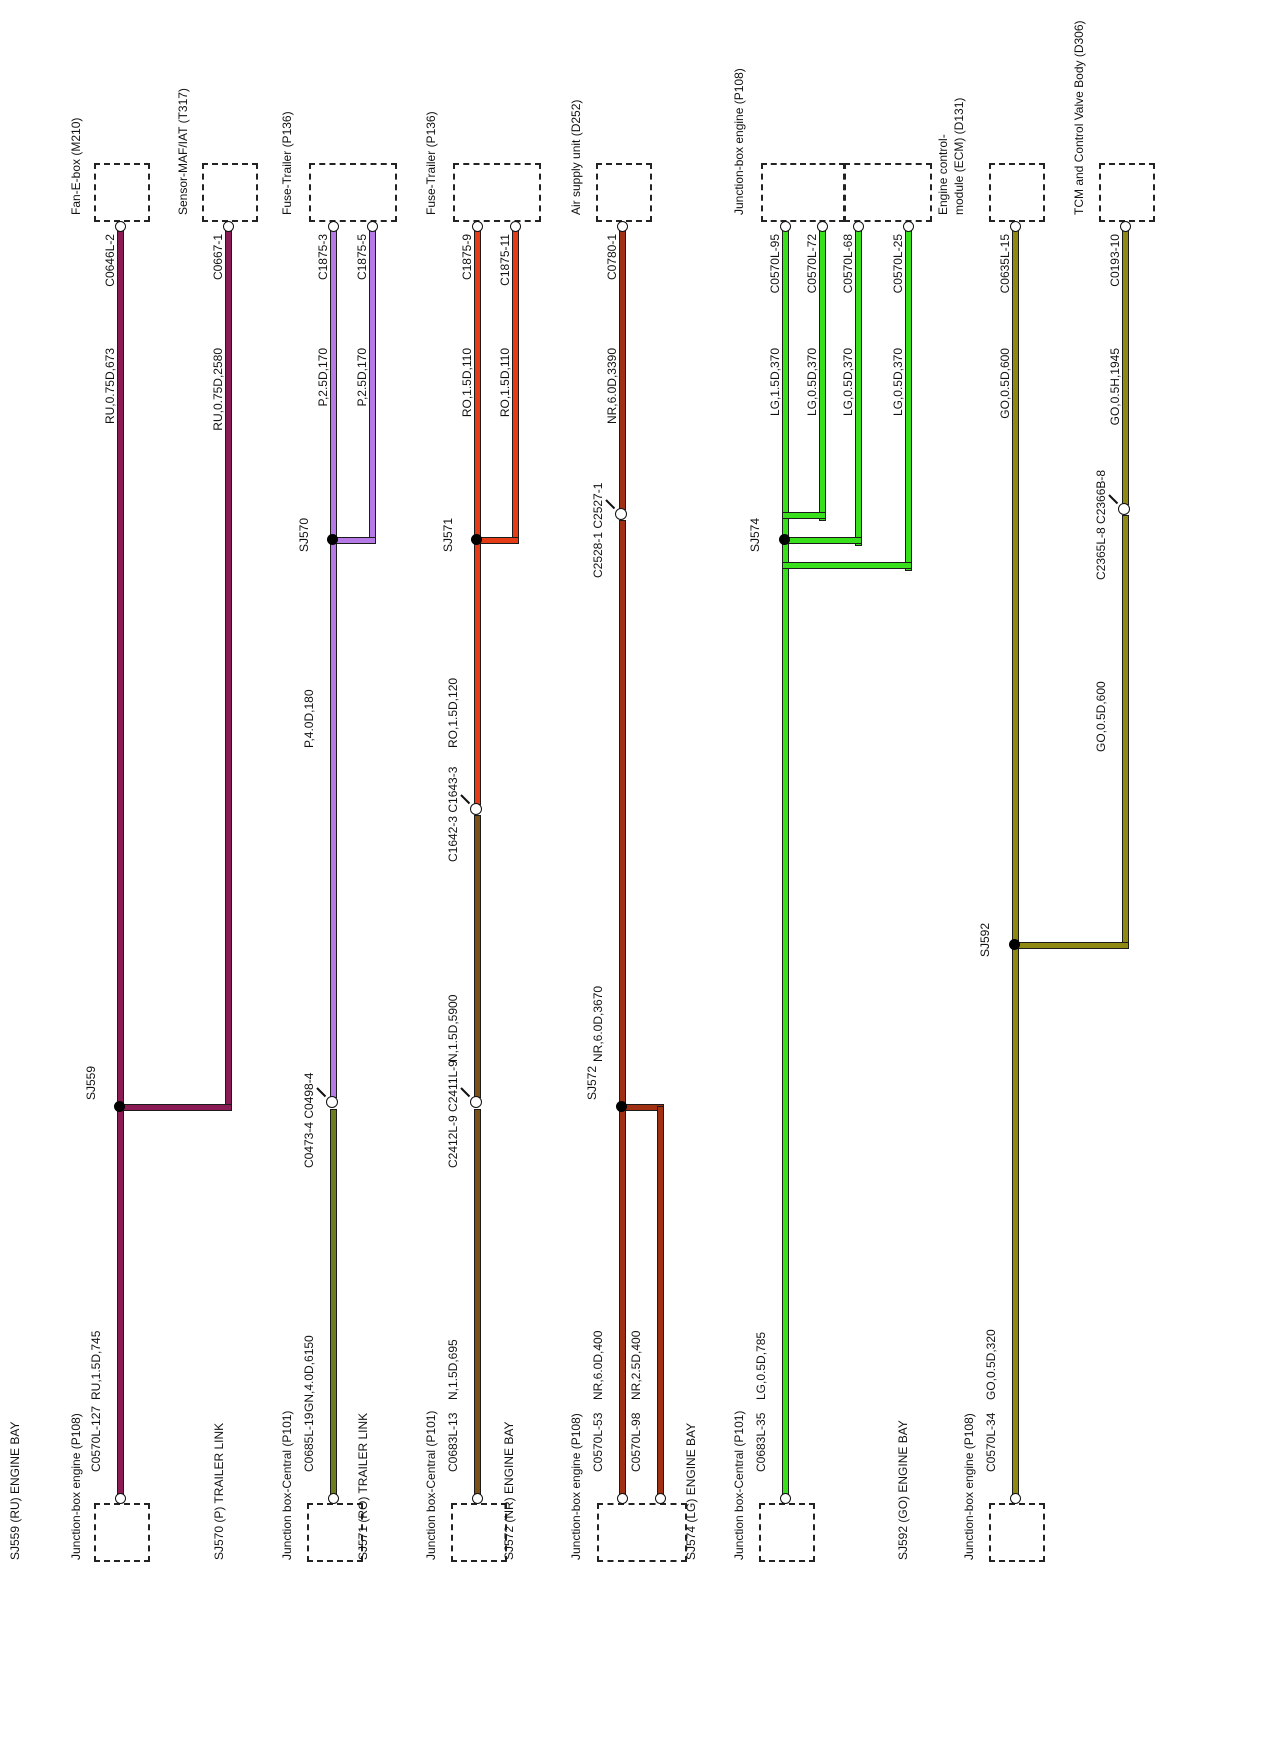  What do you see at coordinates (755, 534) in the screenshot?
I see `splice-label: SJ574` at bounding box center [755, 534].